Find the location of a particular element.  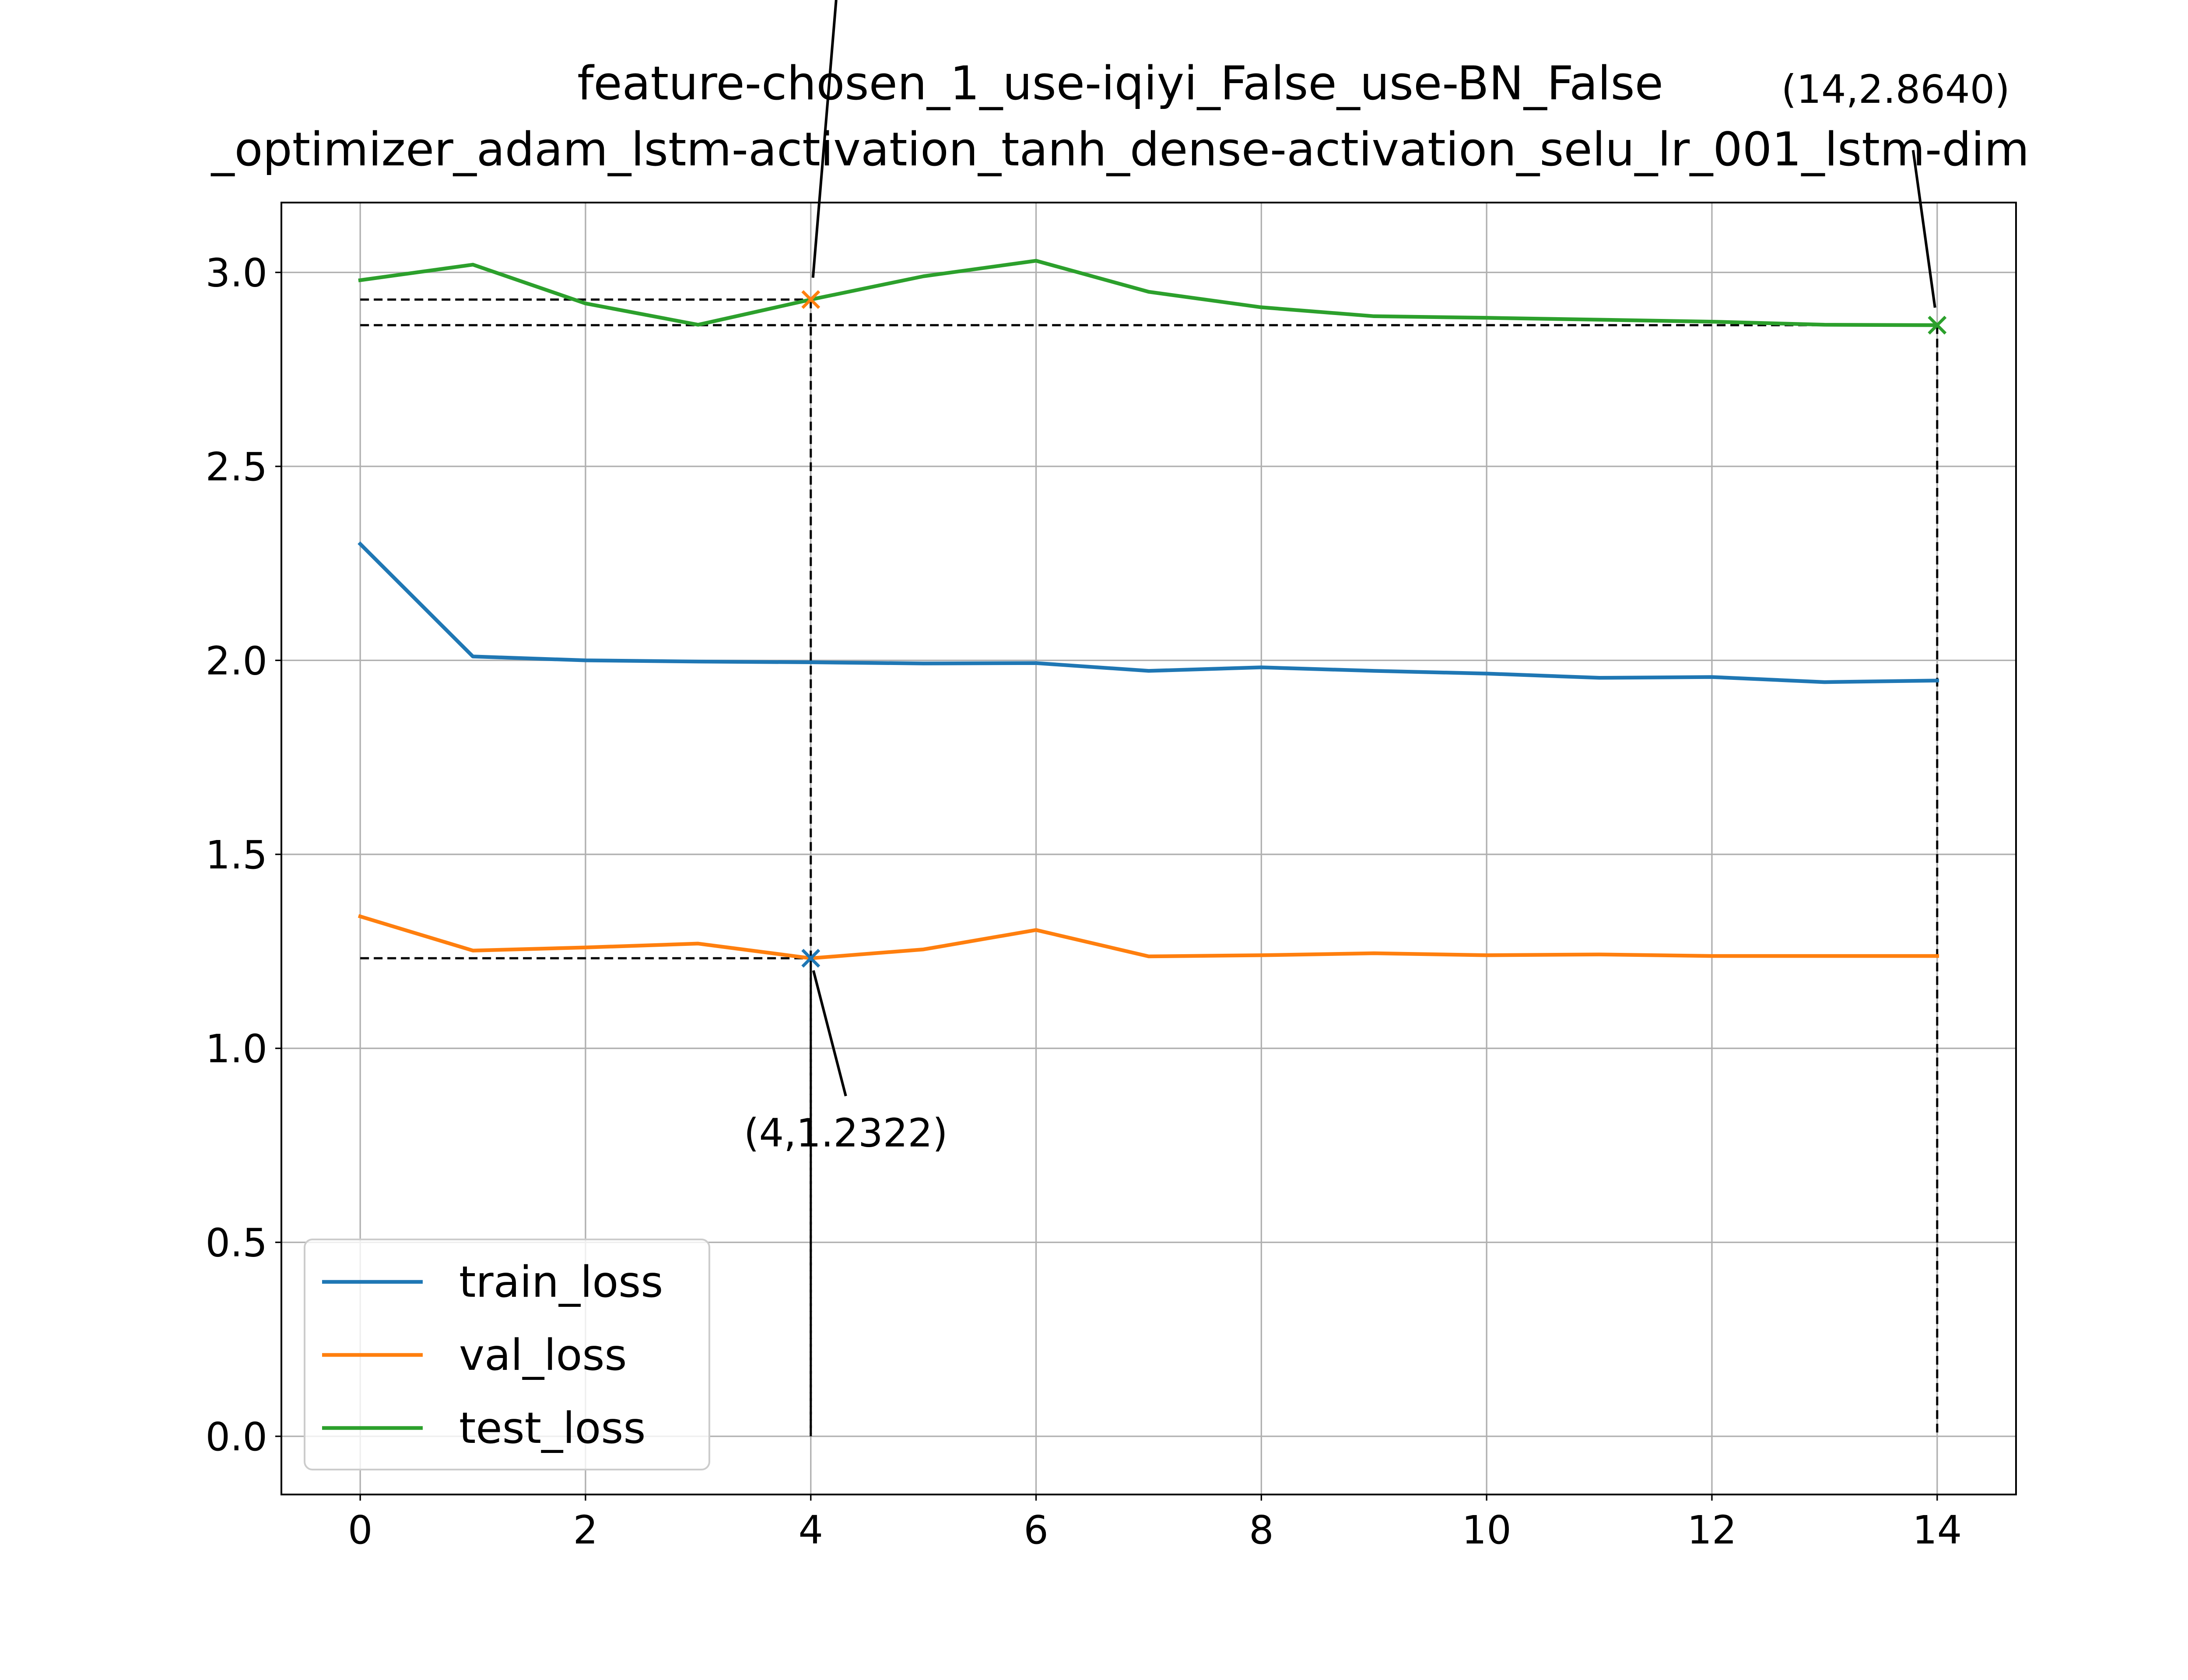

legend: train_loss val_loss test_loss is located at coordinates (507, 1354).